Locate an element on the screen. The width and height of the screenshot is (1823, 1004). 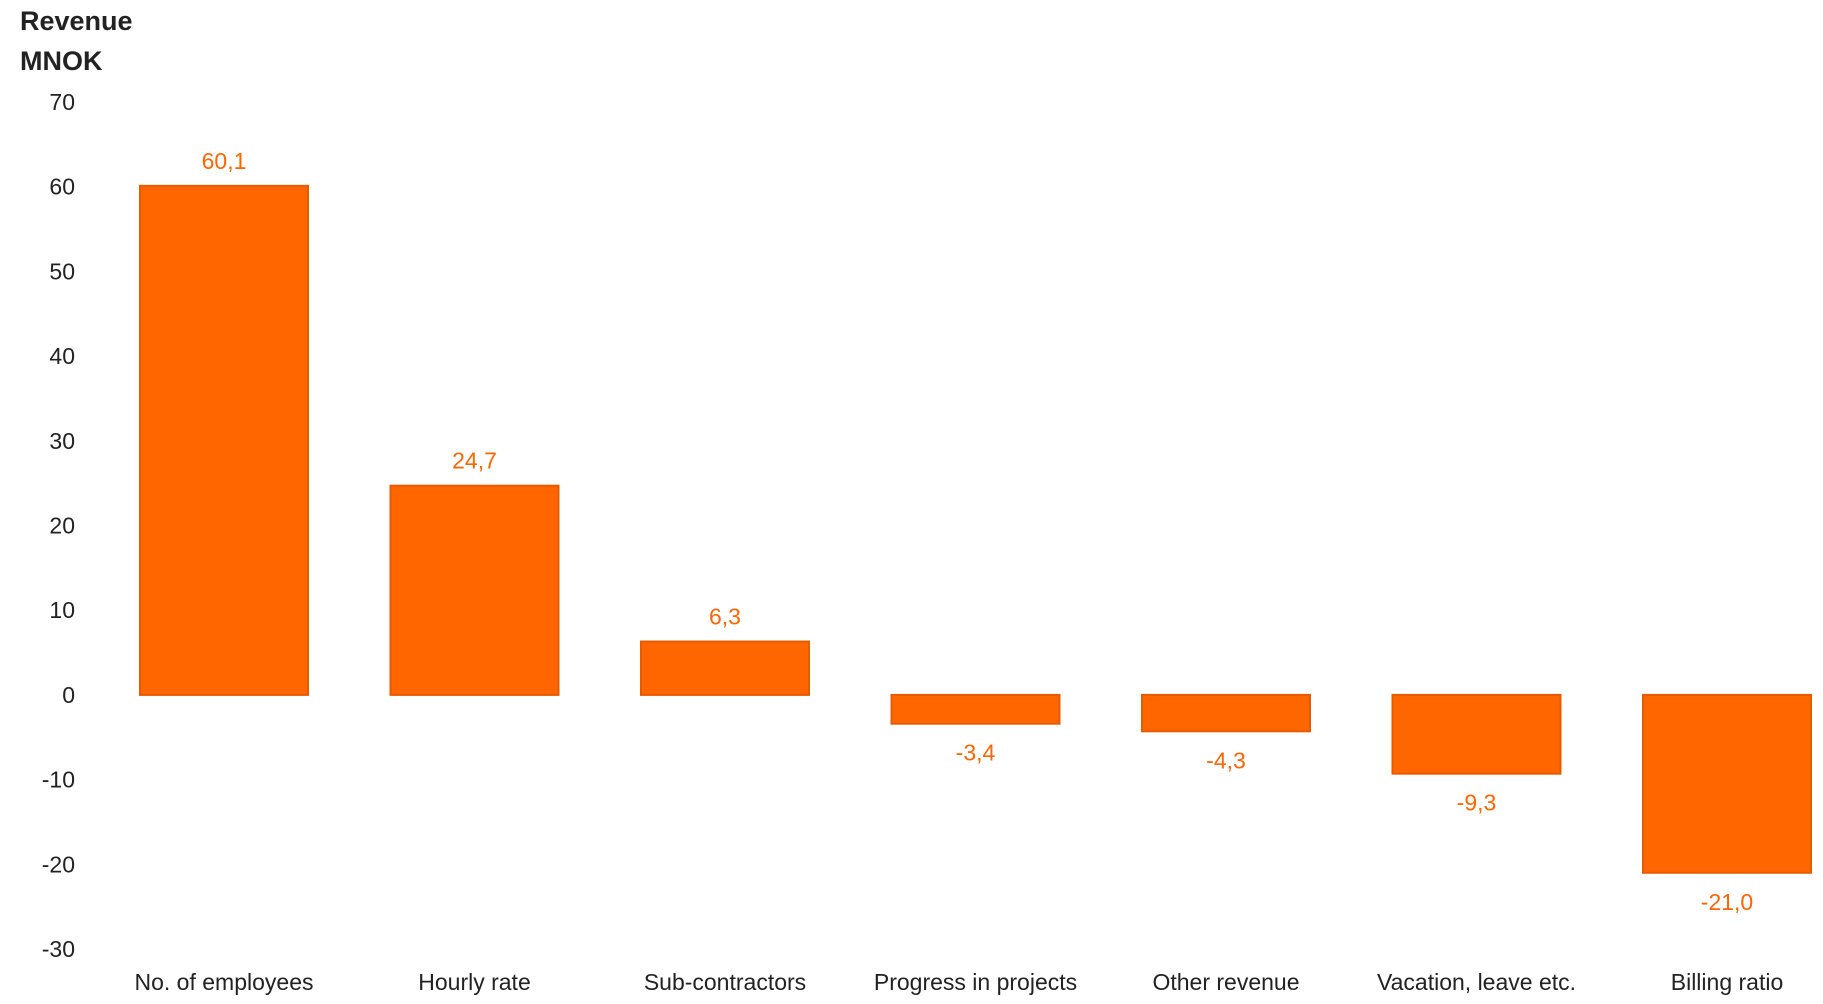
y-axis-ticks: 70 60 50 40 30 20 10 0 -10 -20 -30 is located at coordinates (58, 525).